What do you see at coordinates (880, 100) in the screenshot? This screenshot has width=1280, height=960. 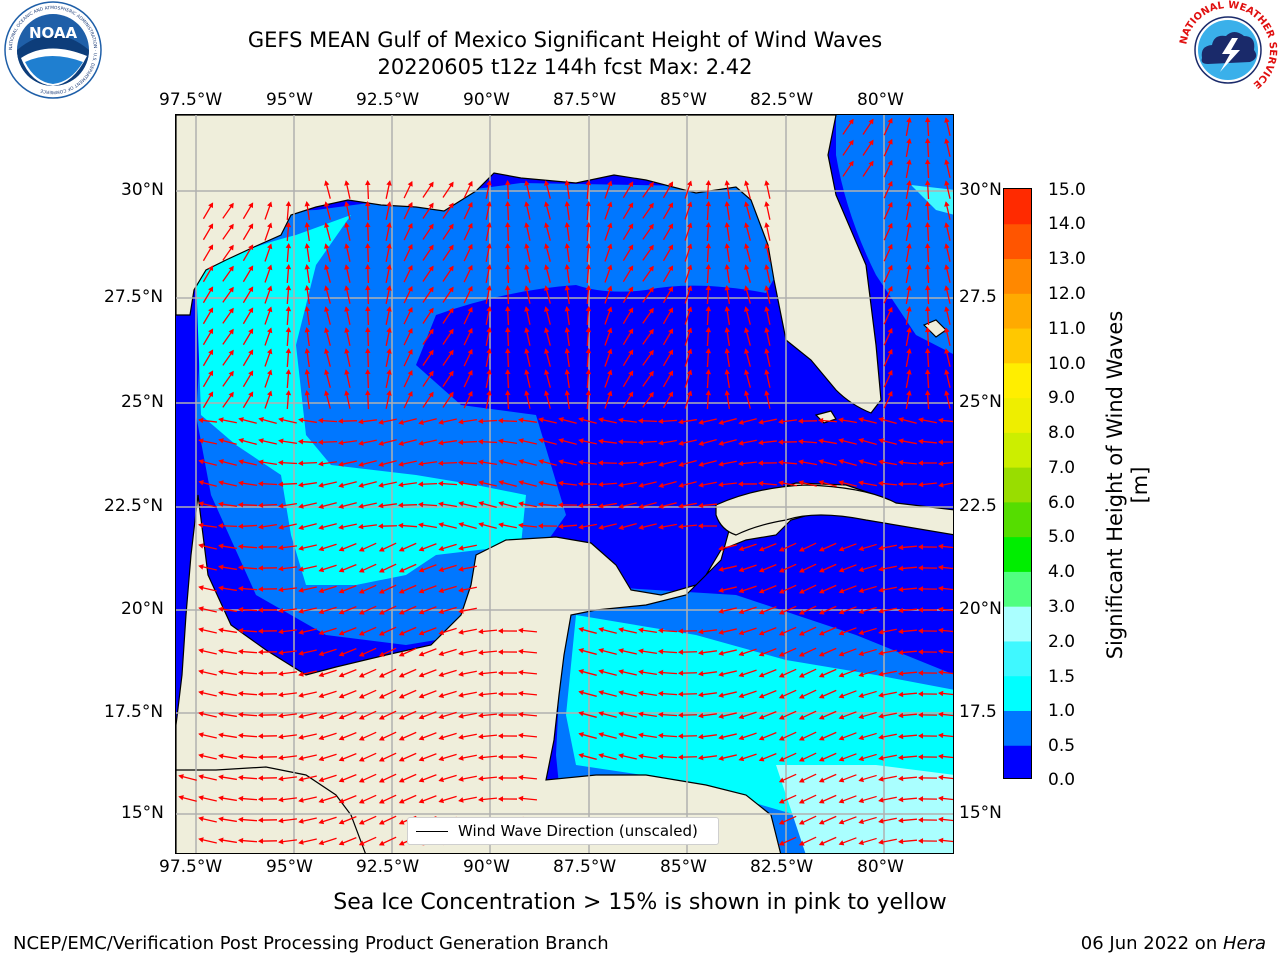 I see `lon-label: 80°W` at bounding box center [880, 100].